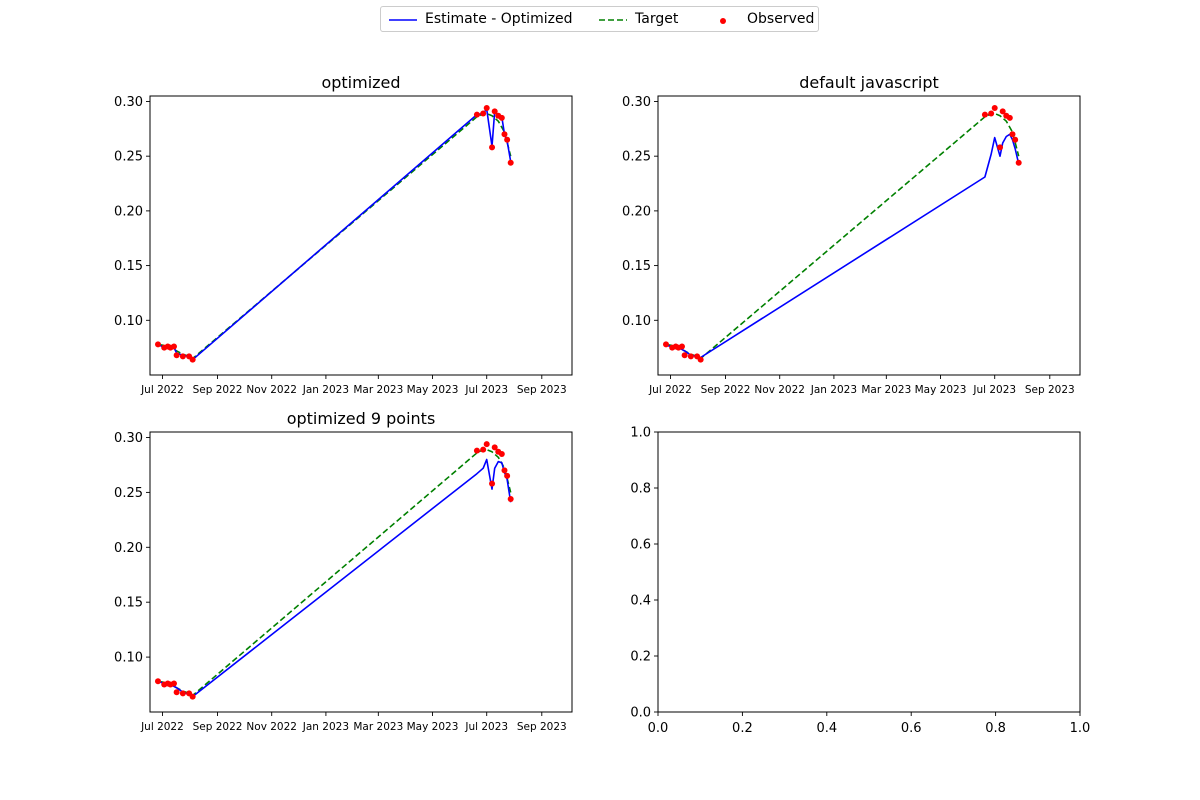 The image size is (1200, 800). What do you see at coordinates (1080, 728) in the screenshot?
I see `x-tick-label: 1.0` at bounding box center [1080, 728].